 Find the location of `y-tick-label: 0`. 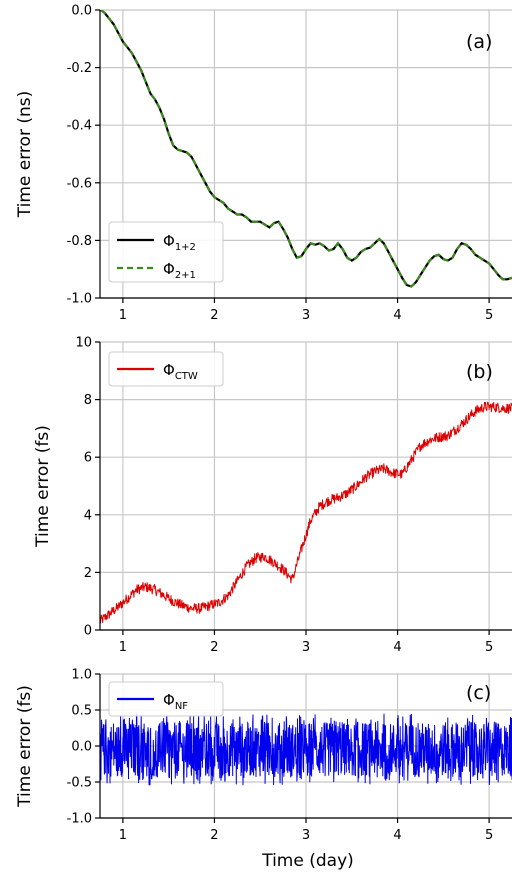

y-tick-label: 0 is located at coordinates (88, 631).